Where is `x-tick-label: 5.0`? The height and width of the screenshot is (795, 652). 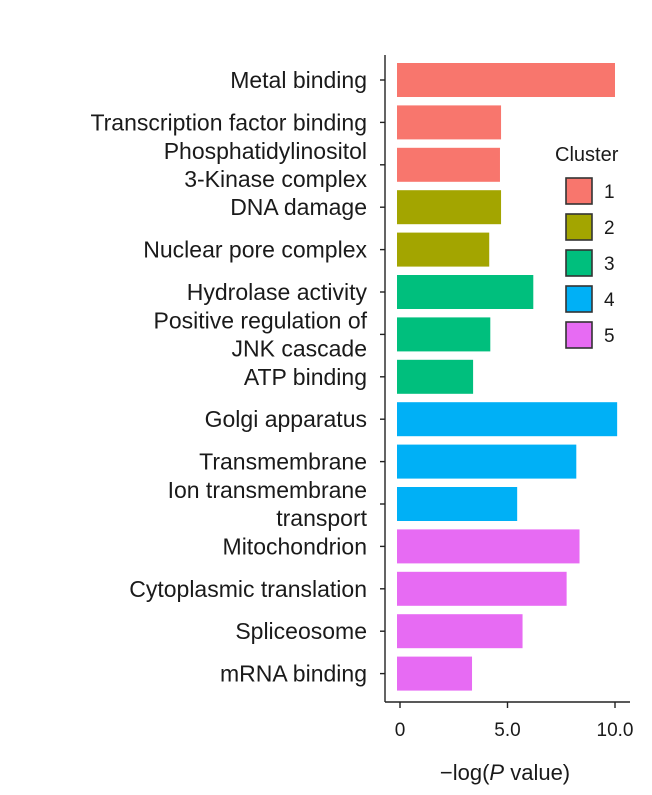
x-tick-label: 5.0 is located at coordinates (507, 730).